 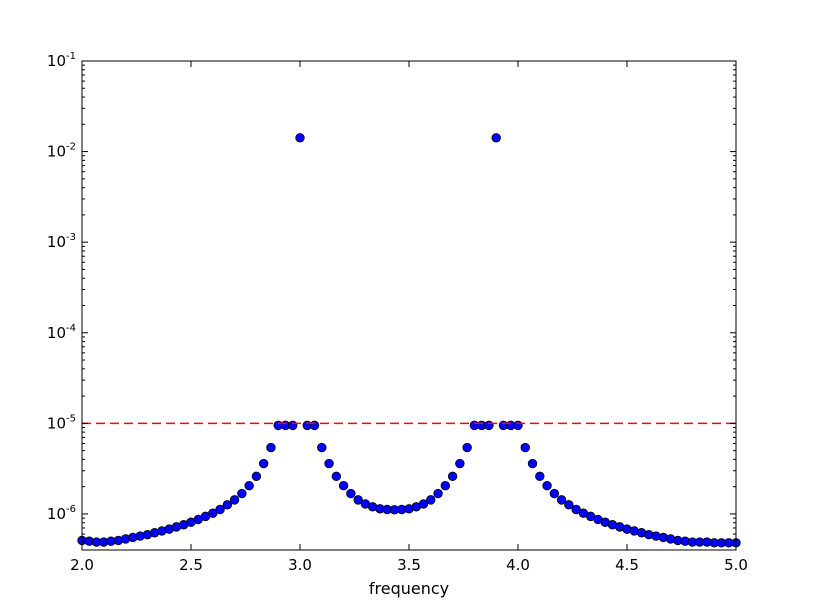 I want to click on x-axis-label: frequency, so click(x=409, y=588).